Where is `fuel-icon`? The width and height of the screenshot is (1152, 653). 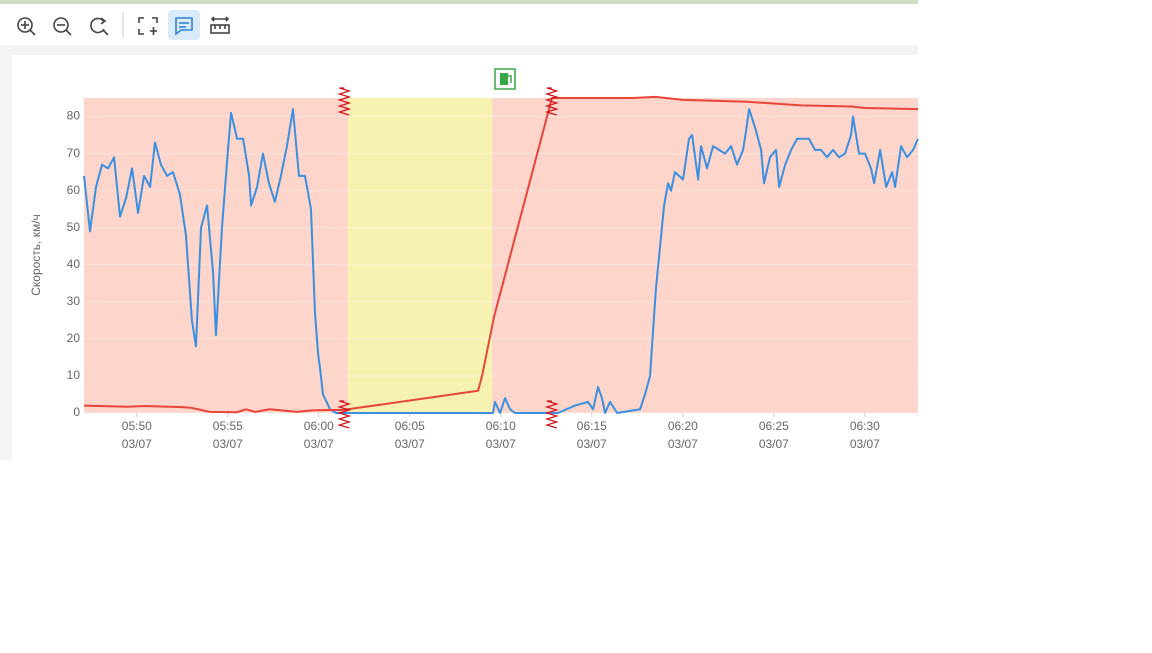
fuel-icon is located at coordinates (505, 79).